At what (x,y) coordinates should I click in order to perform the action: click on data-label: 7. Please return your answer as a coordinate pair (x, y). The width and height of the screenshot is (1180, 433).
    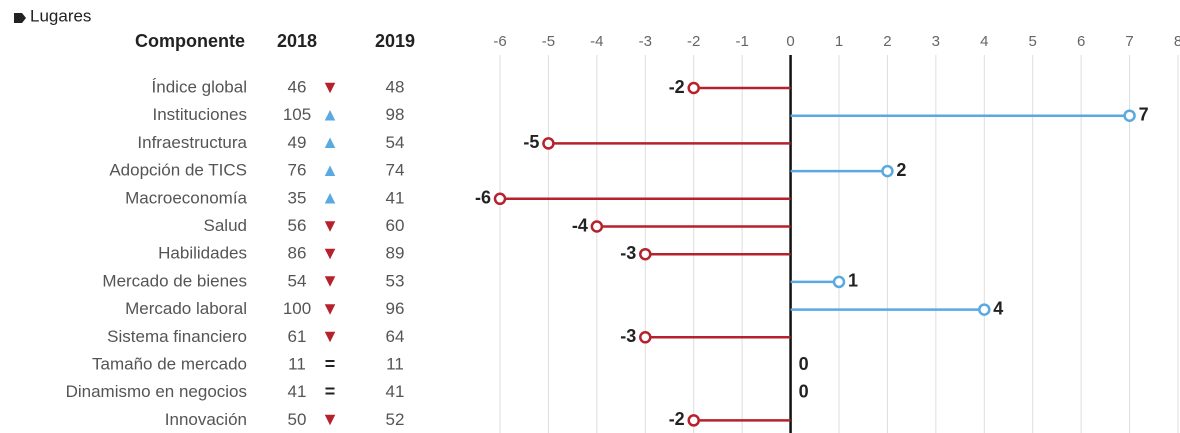
    Looking at the image, I should click on (1144, 114).